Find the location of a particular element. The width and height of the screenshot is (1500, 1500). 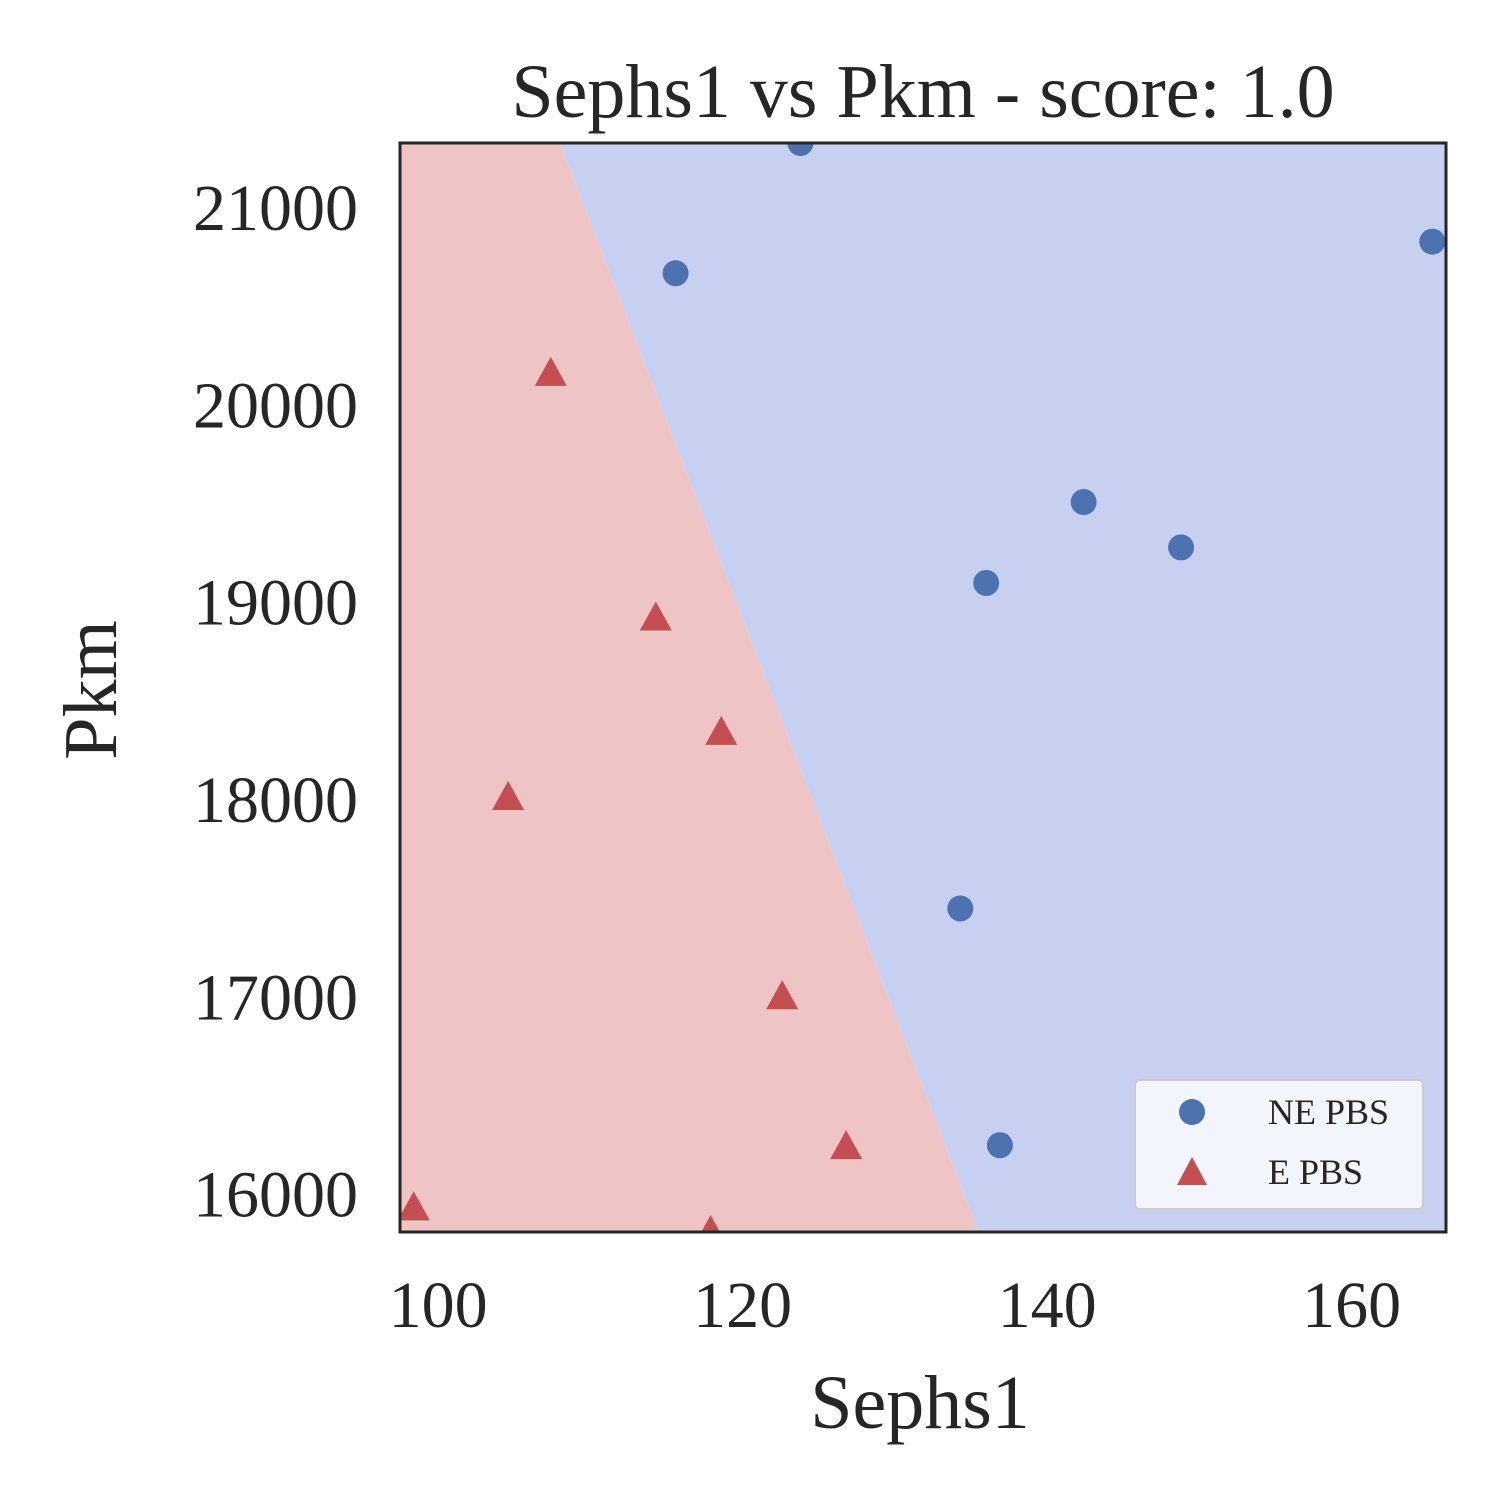

legend-marker-ne-pbs is located at coordinates (1192, 1112).